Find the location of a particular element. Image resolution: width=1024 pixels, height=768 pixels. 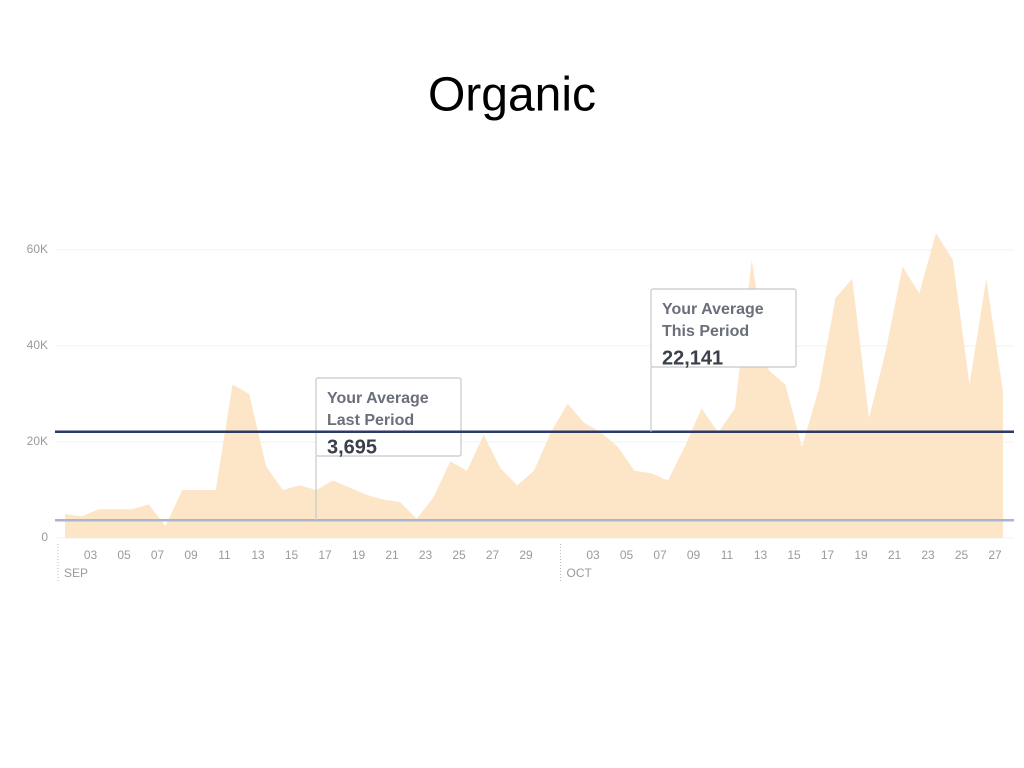

callout-value: 3,695 is located at coordinates (352, 447).